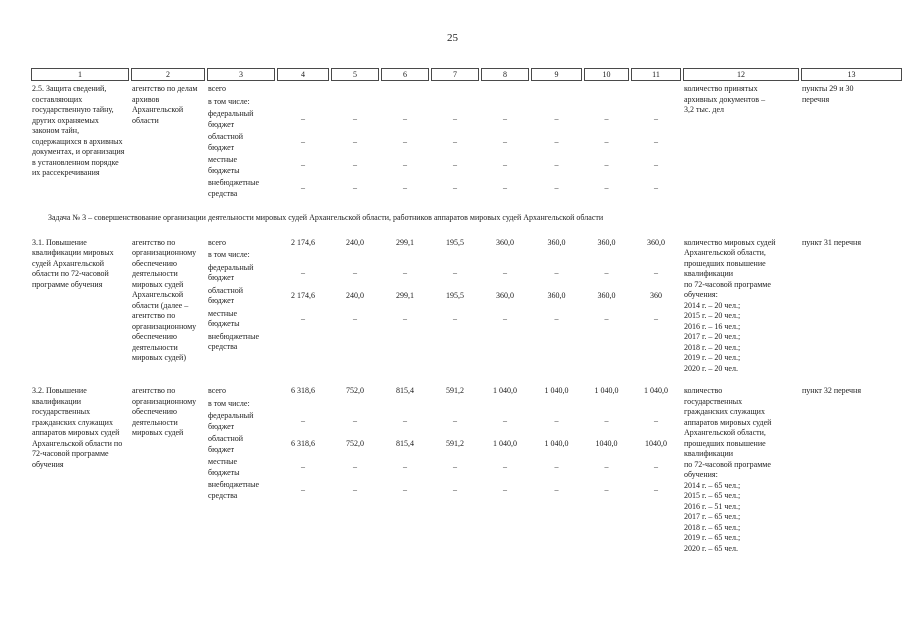 Image resolution: width=905 pixels, height=640 pixels. What do you see at coordinates (231, 421) in the screenshot?
I see `budget-line-label: федеральный бюджет` at bounding box center [231, 421].